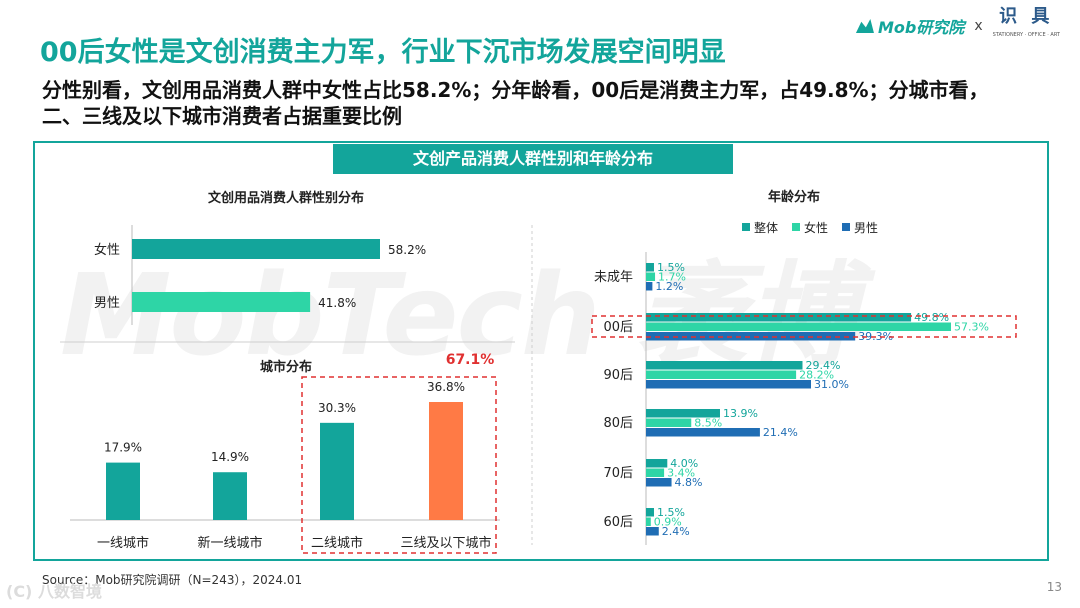  Describe the element at coordinates (740, 413) in the screenshot. I see `age-data-label: 13.9%` at that location.